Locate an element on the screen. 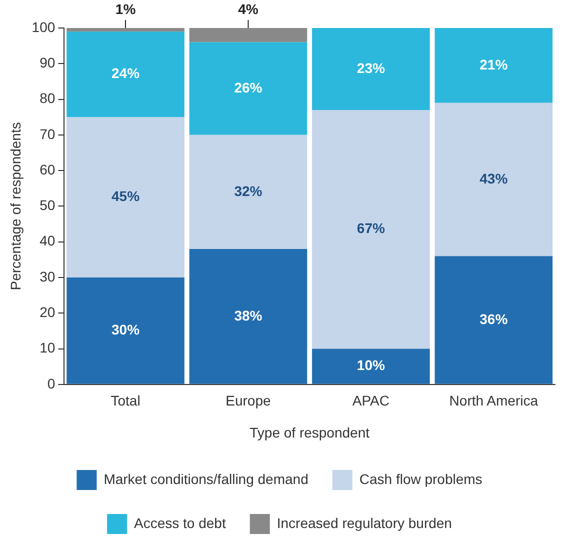  y-tick-label: 80 is located at coordinates (48, 98).